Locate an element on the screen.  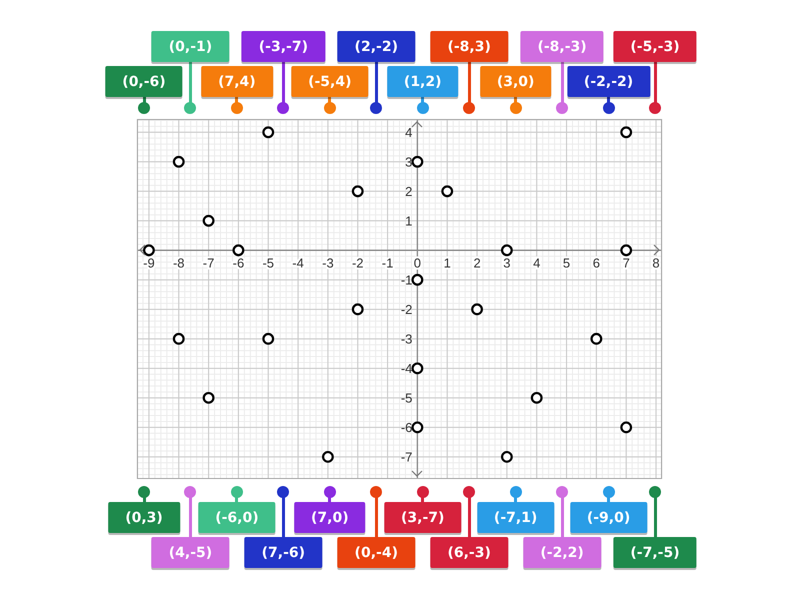
label-tag: (1,2) is located at coordinates (422, 81).